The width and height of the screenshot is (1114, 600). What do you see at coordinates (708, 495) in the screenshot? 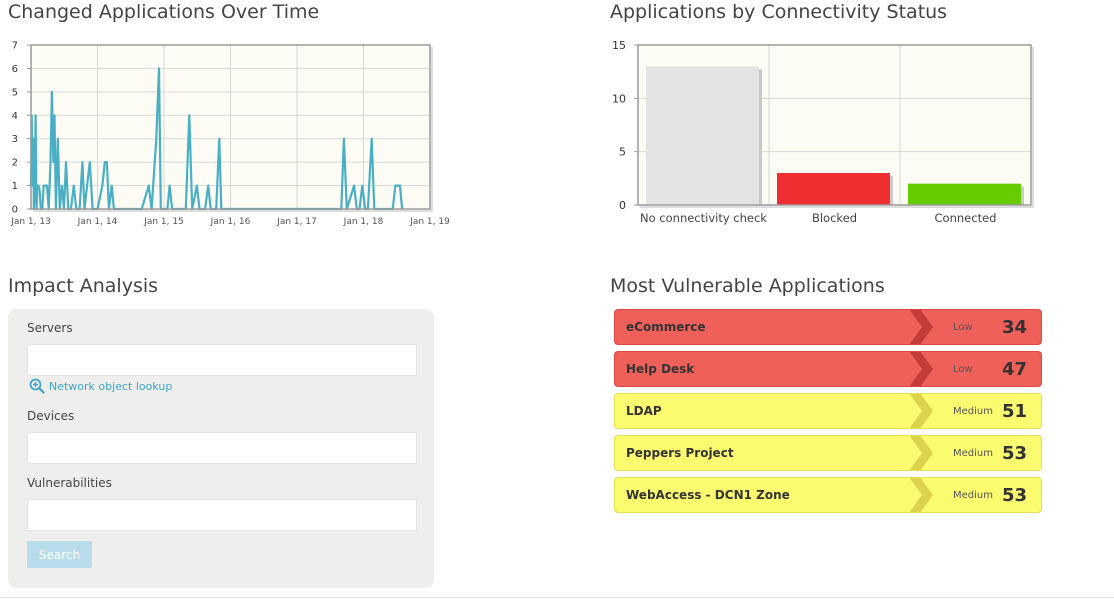
I see `vulnerable-app-name: WebAccess - DCN1 Zone` at bounding box center [708, 495].